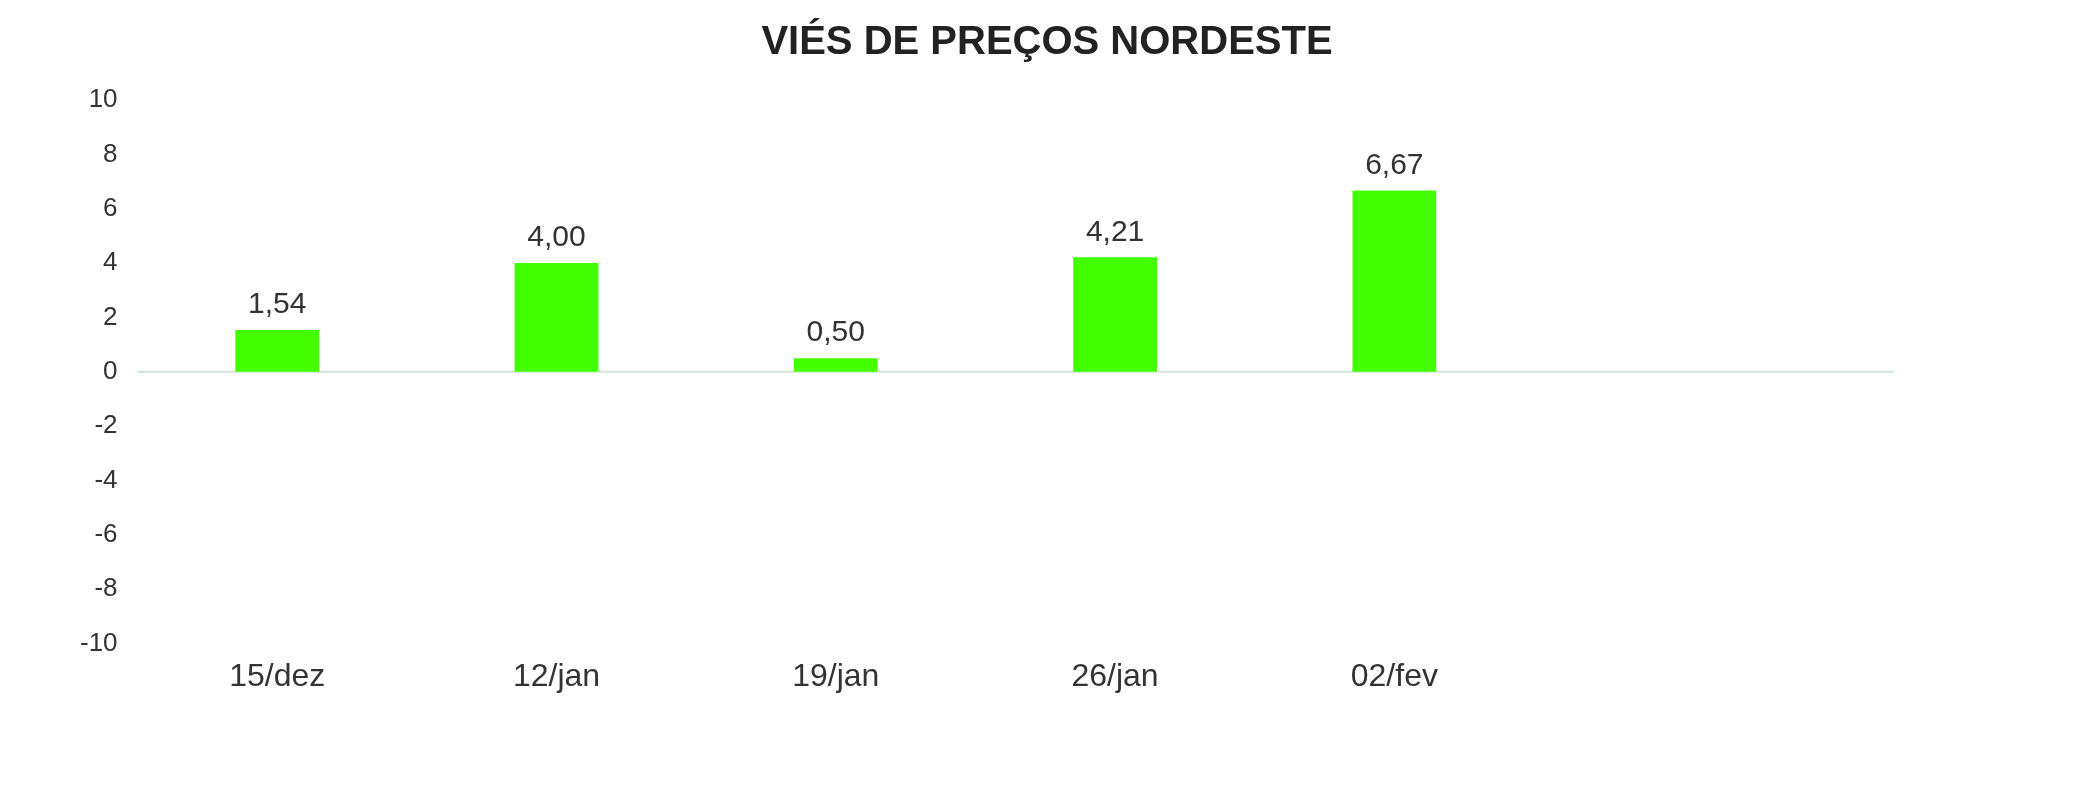 This screenshot has width=2094, height=788. What do you see at coordinates (1115, 230) in the screenshot?
I see `data-label: 4,21` at bounding box center [1115, 230].